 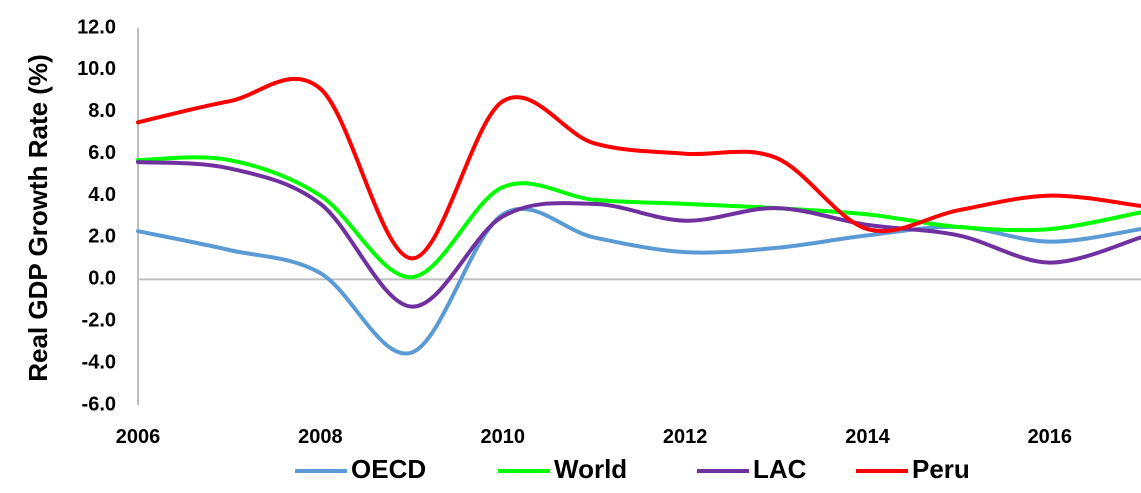 I want to click on y-tick-label: -4.0, so click(x=99, y=362).